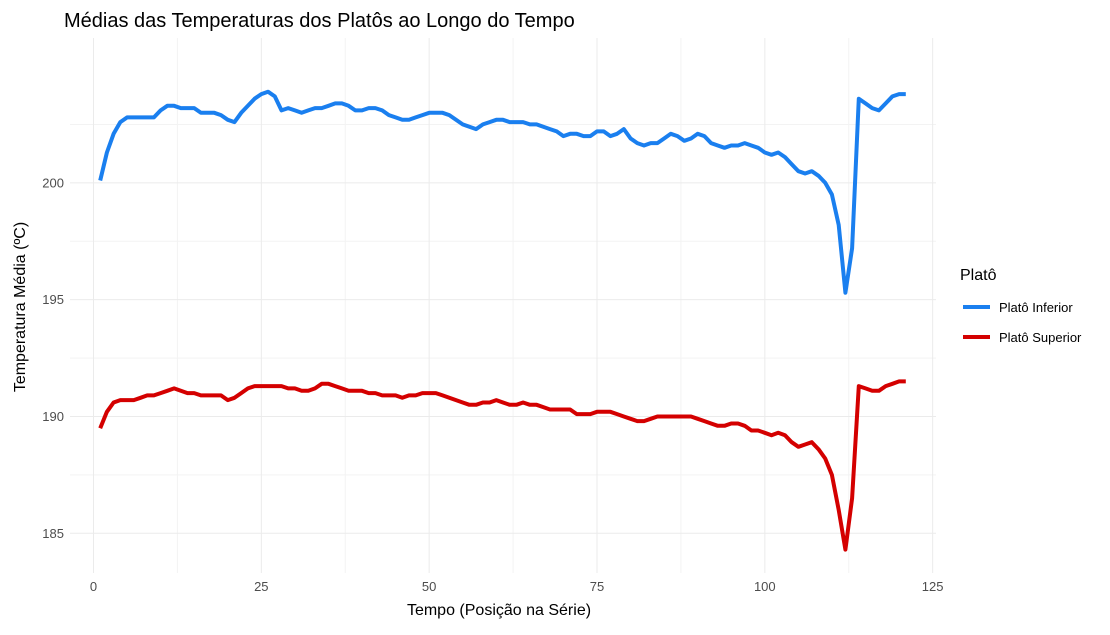 The height and width of the screenshot is (635, 1110). I want to click on x-tick-label: 50, so click(429, 586).